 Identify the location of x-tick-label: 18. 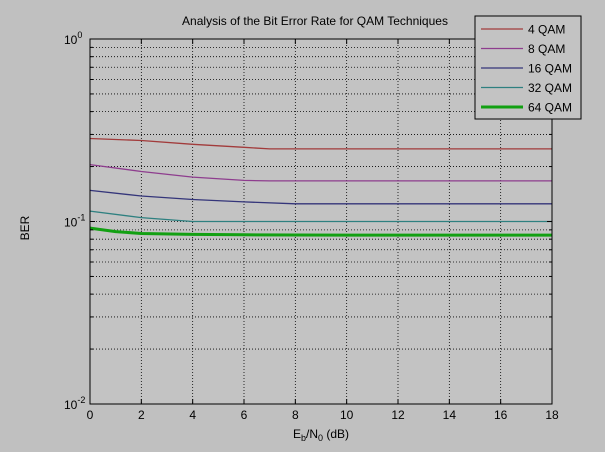
(552, 415).